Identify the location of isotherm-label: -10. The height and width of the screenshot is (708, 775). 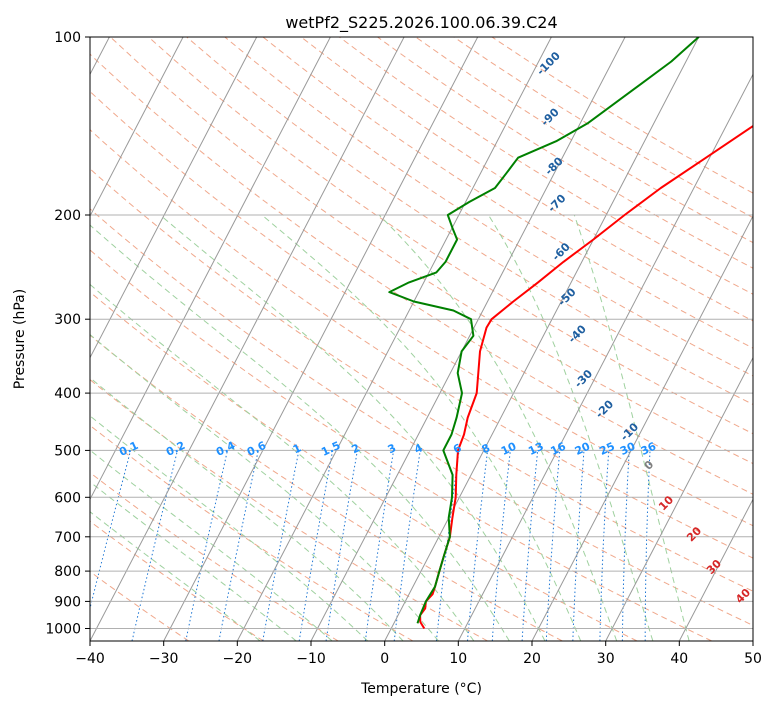
(629, 431).